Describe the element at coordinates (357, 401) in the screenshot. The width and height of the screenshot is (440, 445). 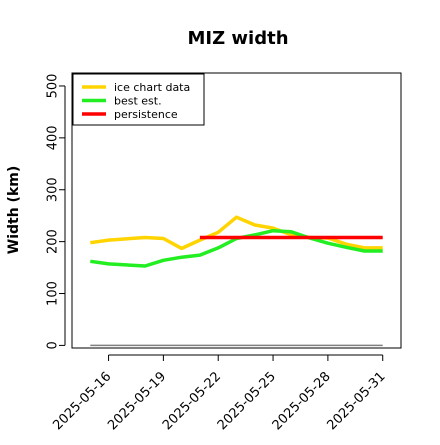
I see `x-tick-label: 2025-05-31` at that location.